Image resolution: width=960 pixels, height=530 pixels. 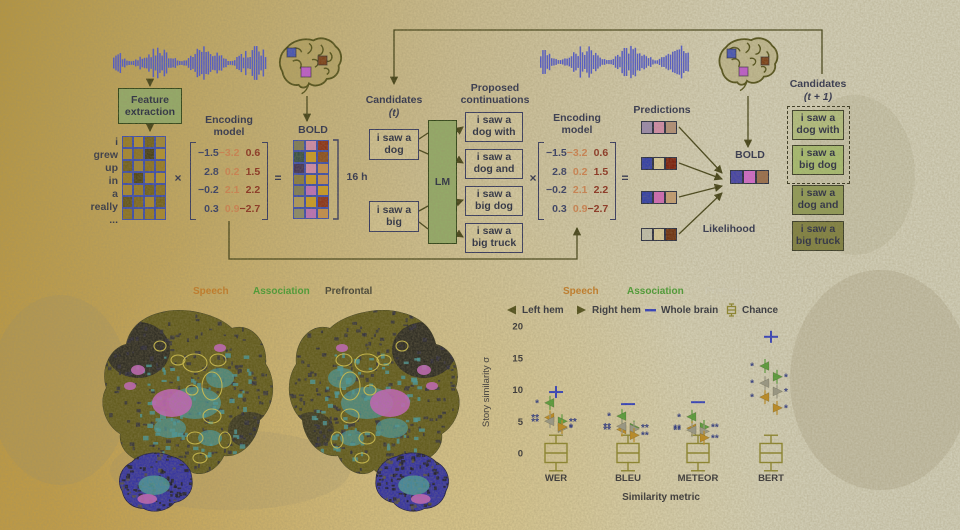 I want to click on matrix-value: 1.5, so click(x=253, y=171).